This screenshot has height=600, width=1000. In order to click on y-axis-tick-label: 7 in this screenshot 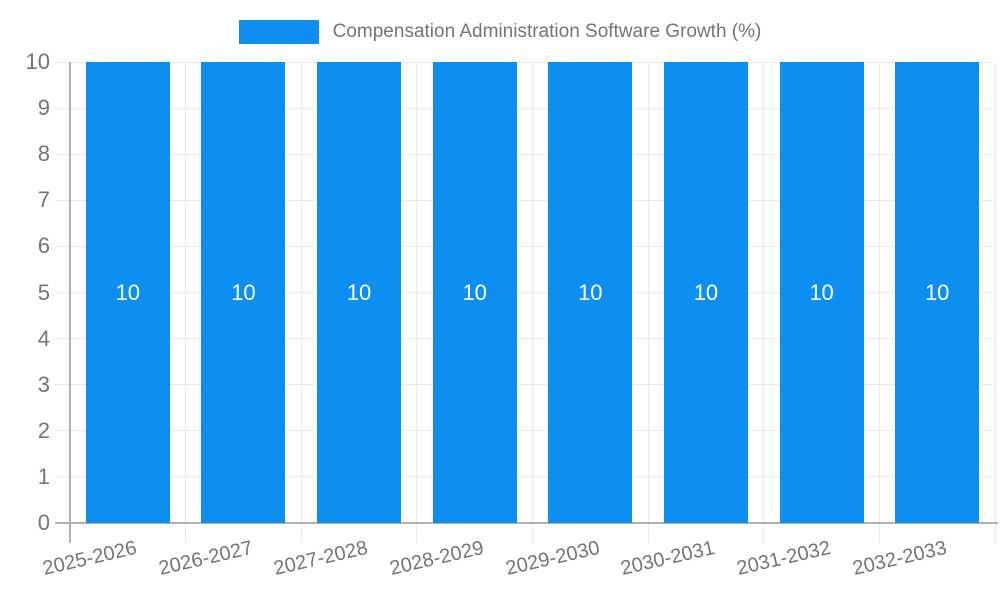, I will do `click(43, 200)`.